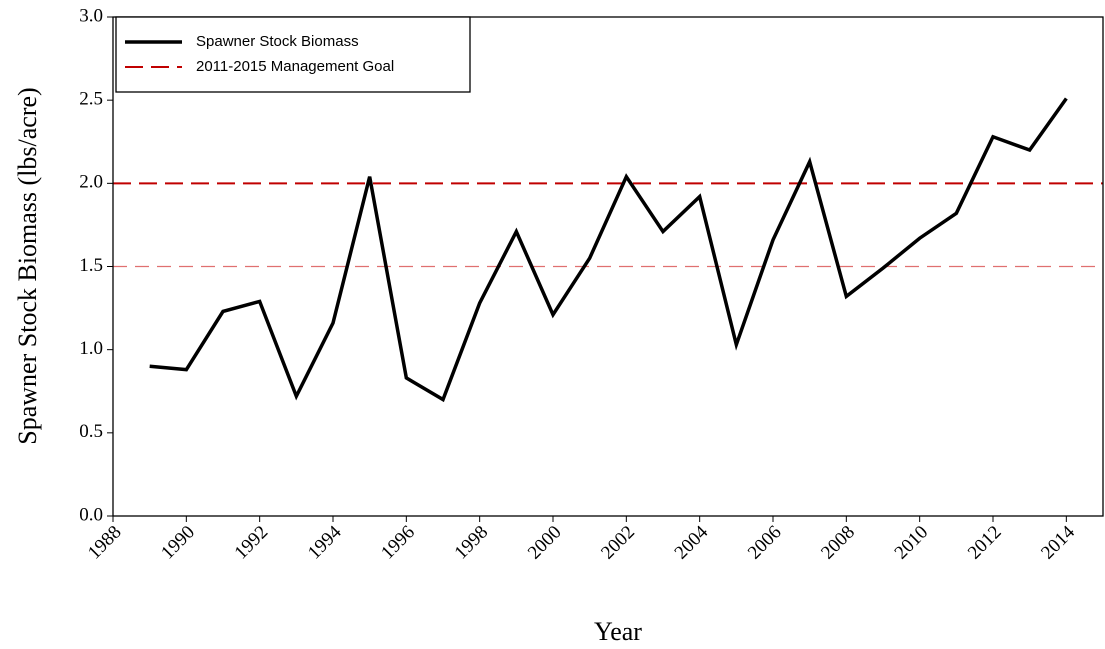 This screenshot has width=1105, height=649. I want to click on legend-label: Spawner Stock Biomass, so click(277, 41).